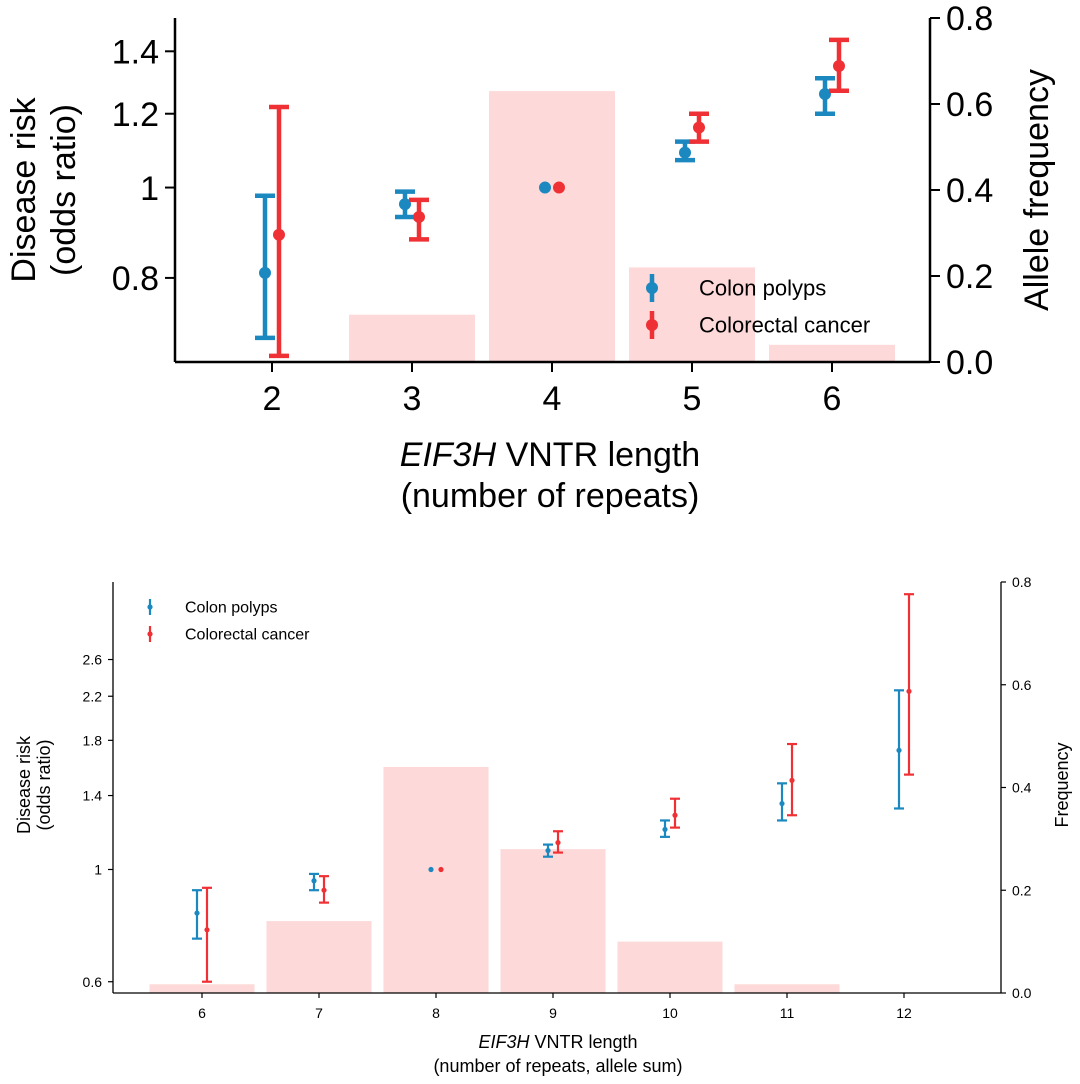 This screenshot has height=1084, width=1080. What do you see at coordinates (24, 784) in the screenshot?
I see `bottom-ylabel-line1: Disease risk` at bounding box center [24, 784].